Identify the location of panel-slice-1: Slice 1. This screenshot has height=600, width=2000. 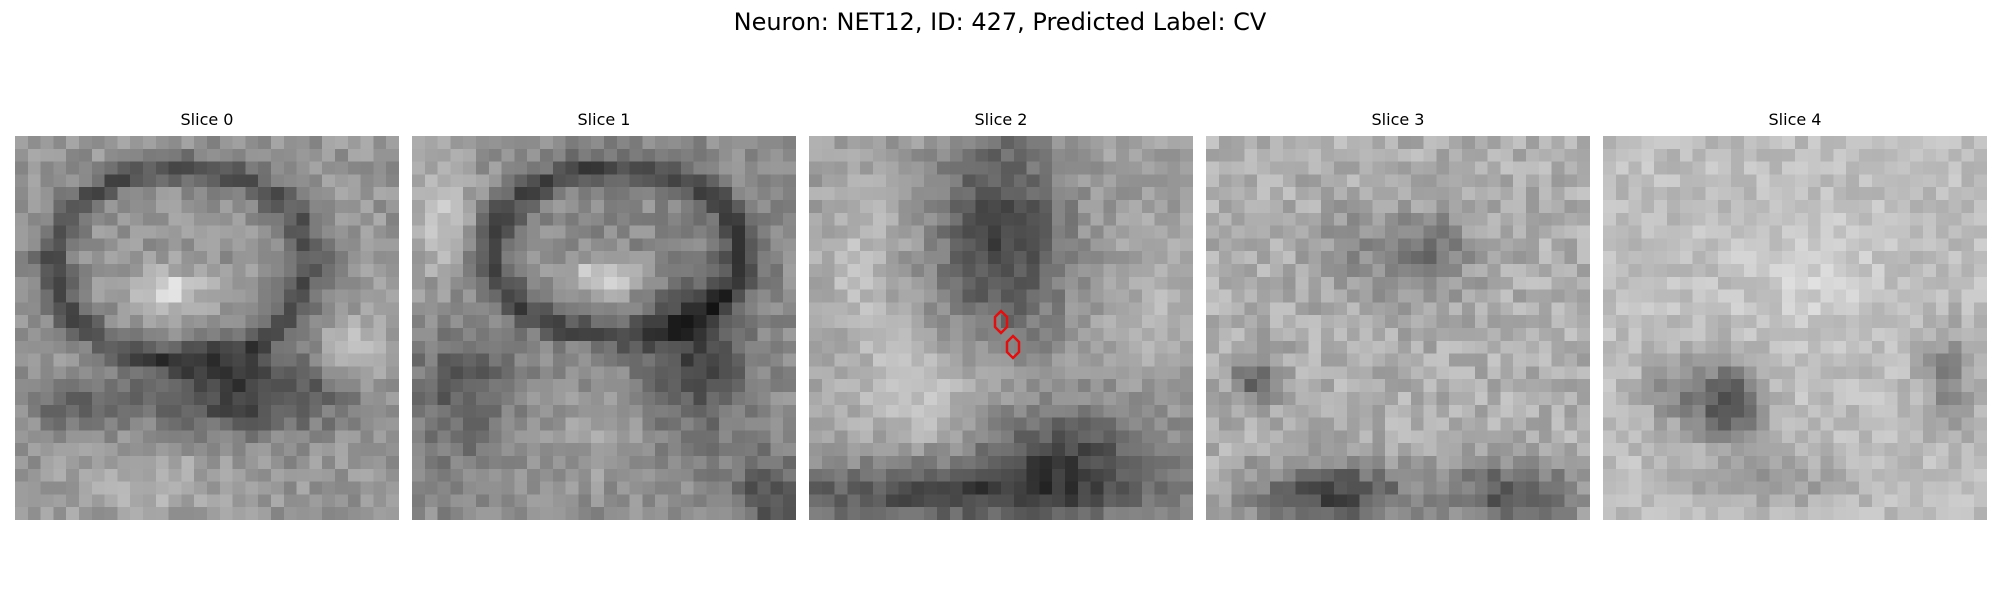
(604, 314).